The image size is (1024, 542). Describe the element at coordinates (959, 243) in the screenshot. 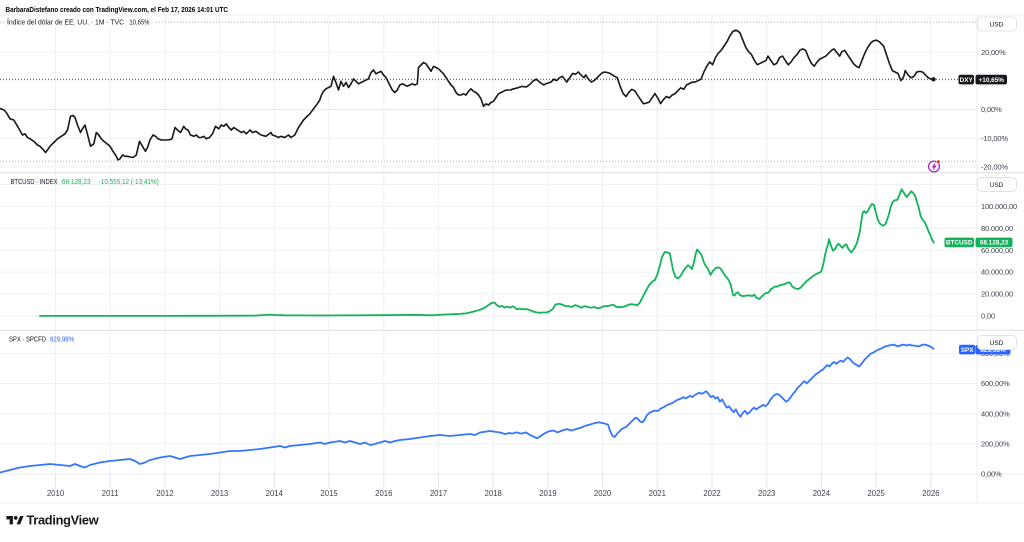

I see `svg-text: BTCUSD` at that location.